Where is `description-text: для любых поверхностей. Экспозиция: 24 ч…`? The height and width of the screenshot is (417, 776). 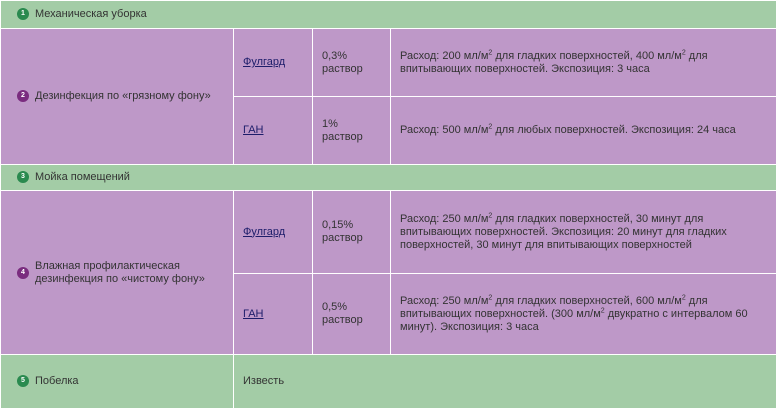
description-text: для любых поверхностей. Экспозиция: 24 ч… is located at coordinates (614, 130).